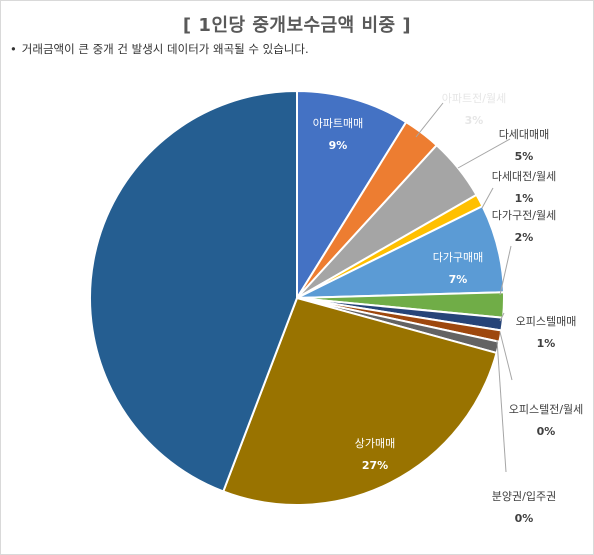  I want to click on slice-value-1: 3%, so click(474, 120).